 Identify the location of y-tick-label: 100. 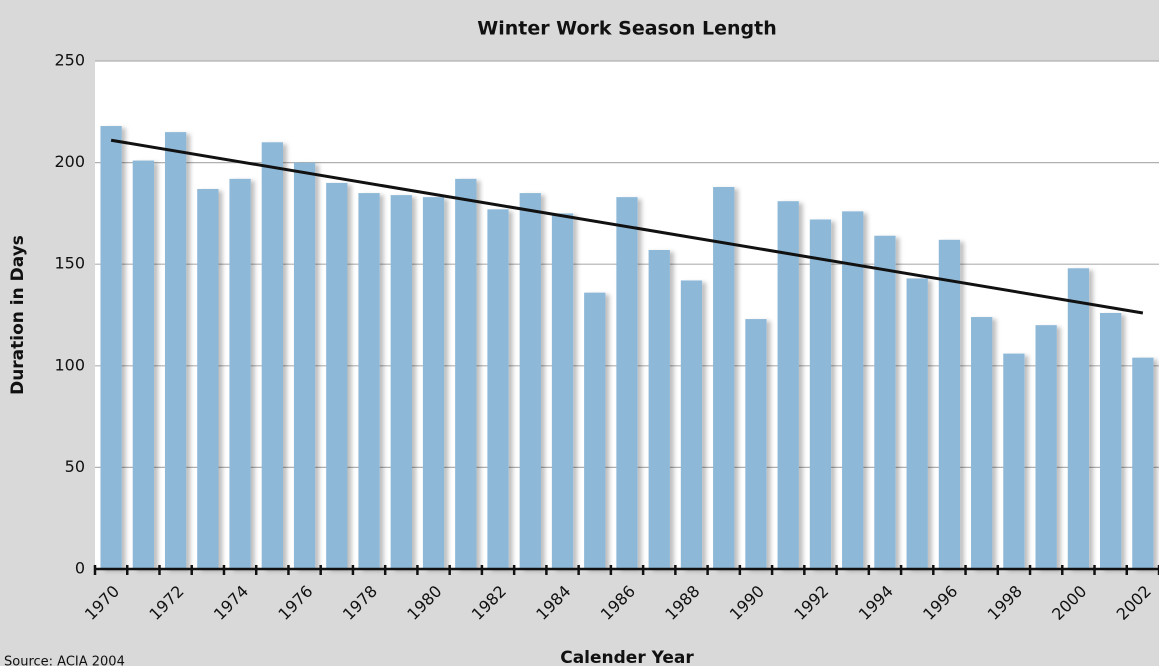
(69, 364).